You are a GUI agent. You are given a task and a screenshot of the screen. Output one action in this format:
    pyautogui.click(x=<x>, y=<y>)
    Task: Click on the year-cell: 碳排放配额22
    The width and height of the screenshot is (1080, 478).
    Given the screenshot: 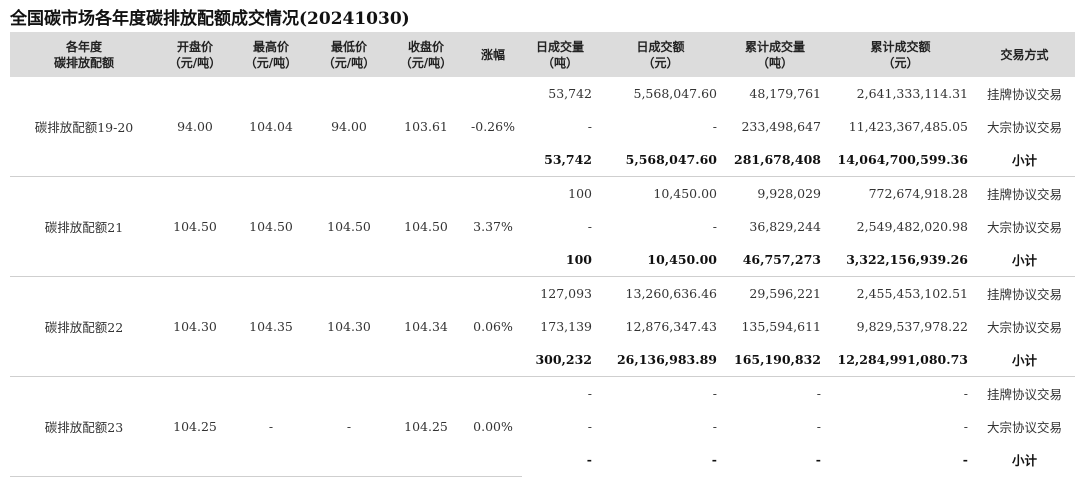 What is the action you would take?
    pyautogui.click(x=84, y=326)
    